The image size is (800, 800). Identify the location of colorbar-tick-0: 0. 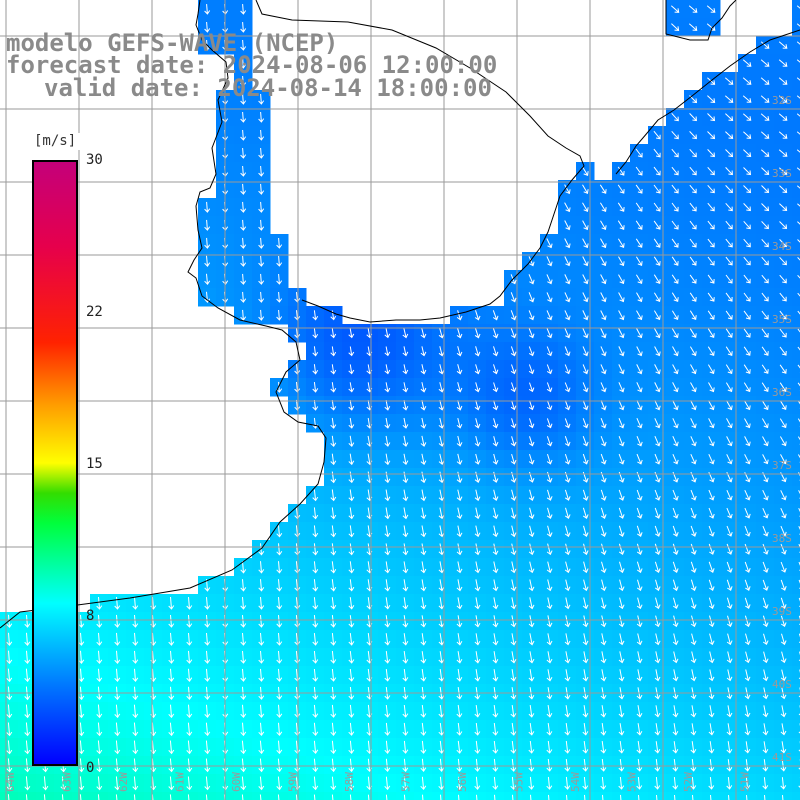
(90, 768).